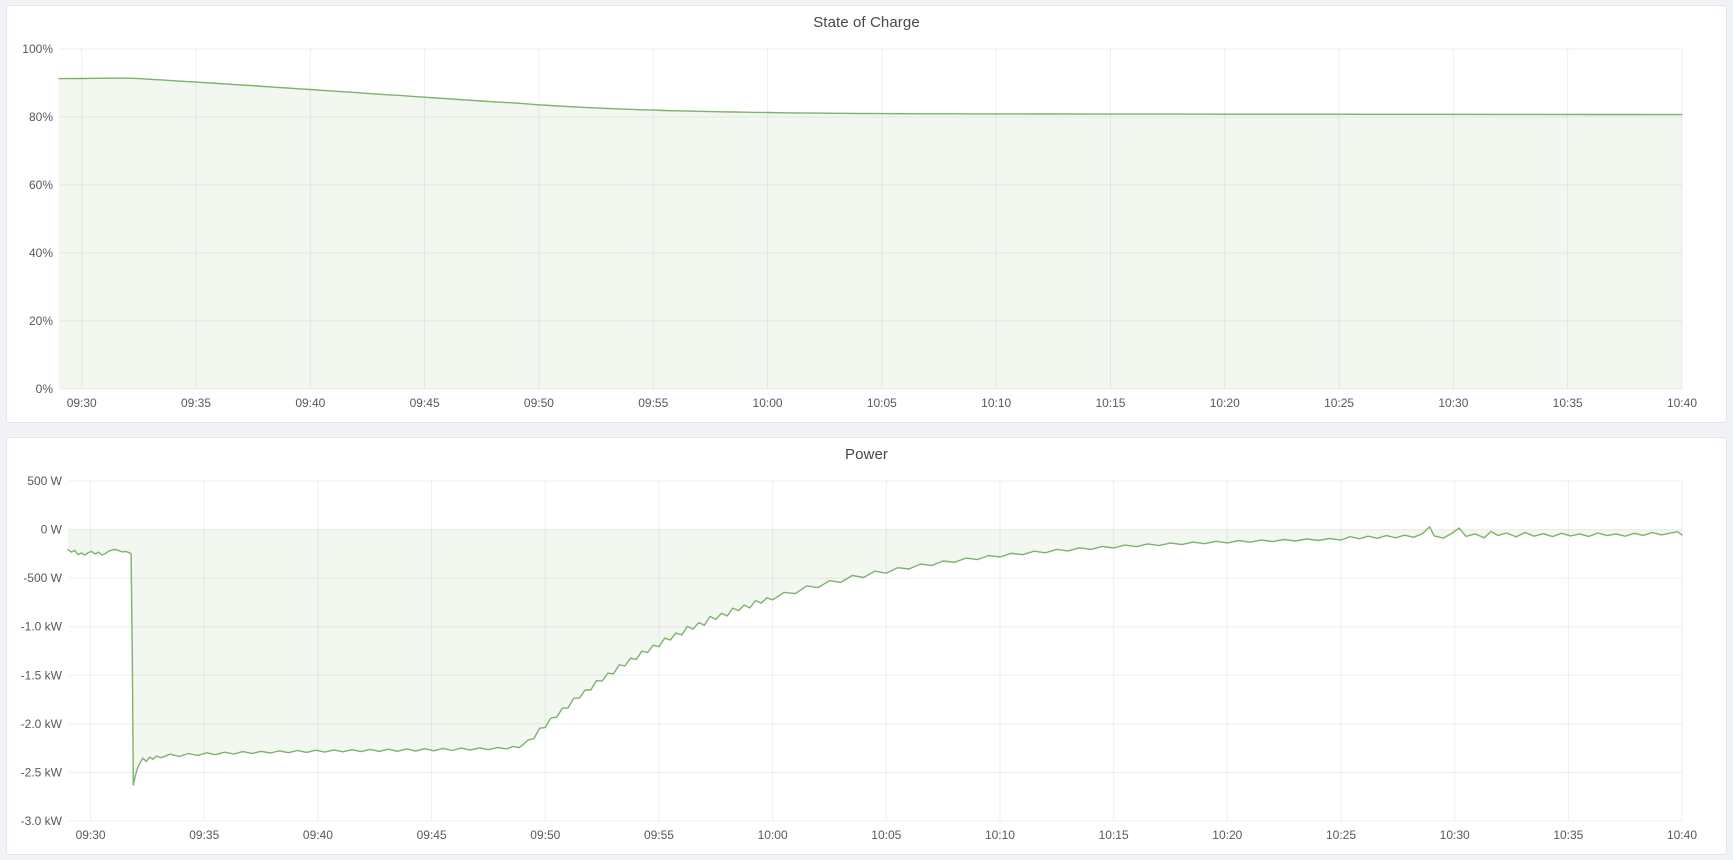 The image size is (1733, 860). What do you see at coordinates (44, 481) in the screenshot?
I see `svg-text: 500 W` at bounding box center [44, 481].